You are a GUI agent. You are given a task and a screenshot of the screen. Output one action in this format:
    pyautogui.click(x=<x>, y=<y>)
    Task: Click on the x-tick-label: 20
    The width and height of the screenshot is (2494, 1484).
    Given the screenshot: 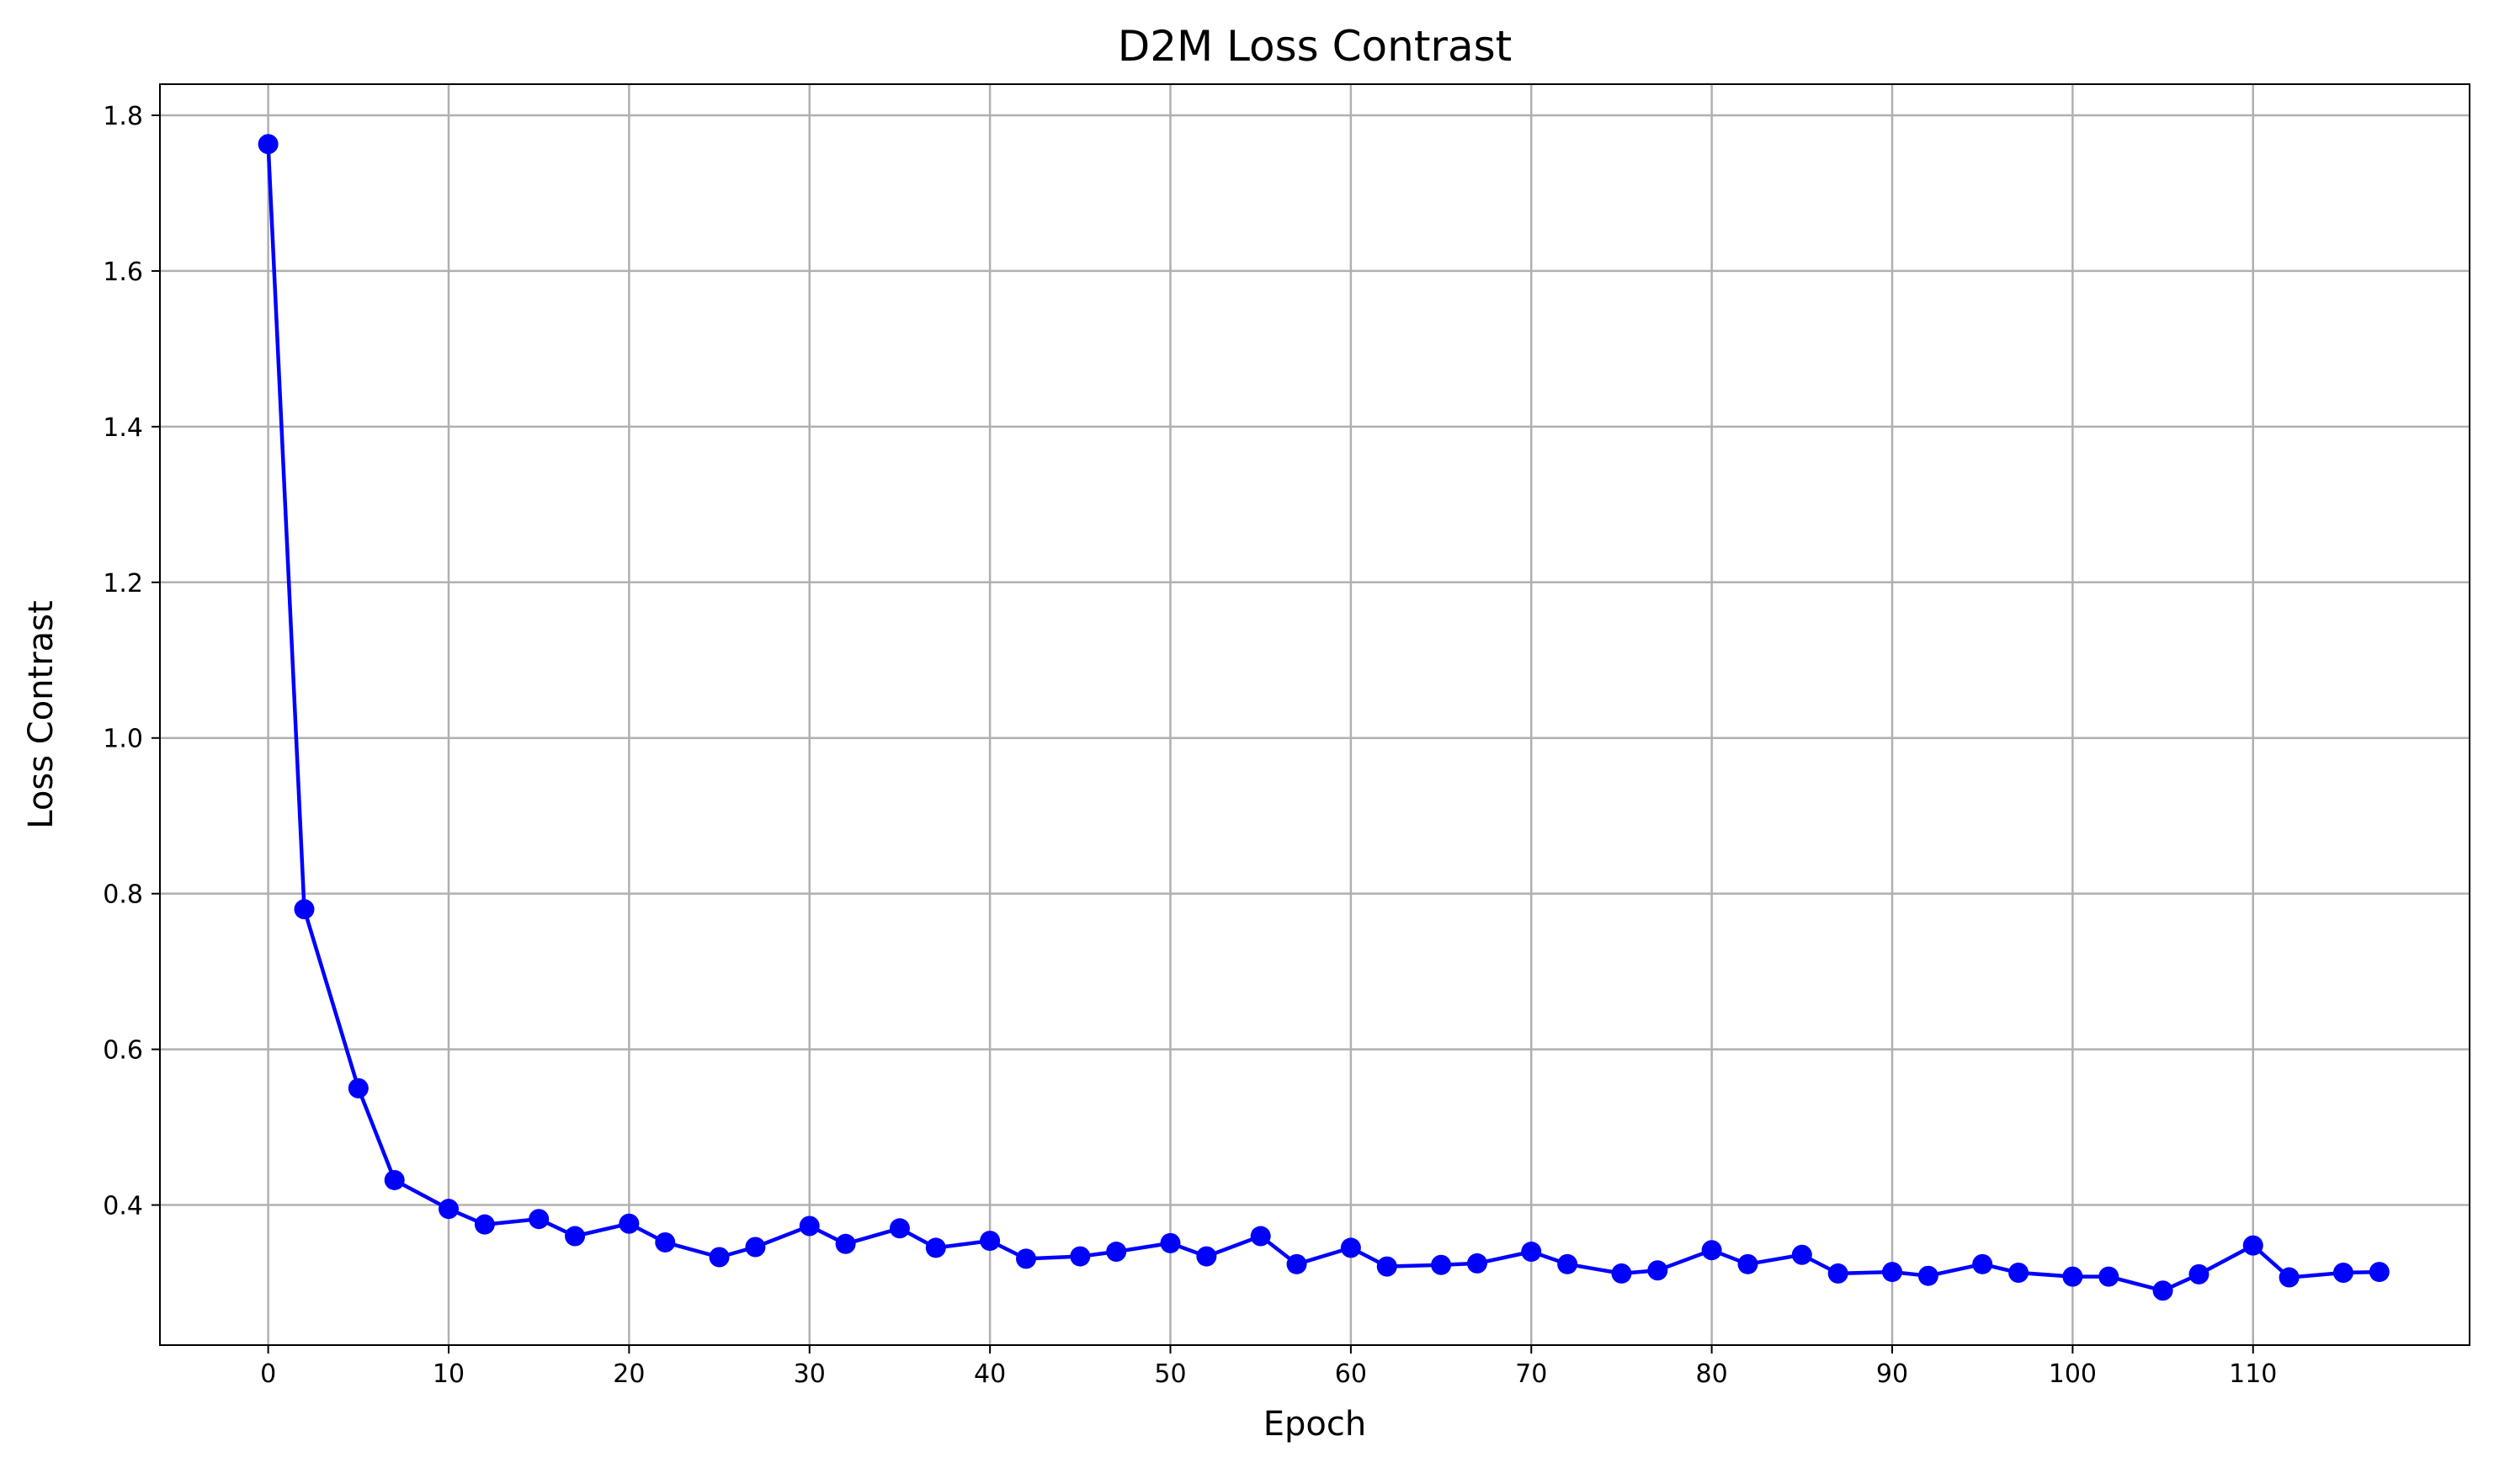 What is the action you would take?
    pyautogui.click(x=629, y=1374)
    